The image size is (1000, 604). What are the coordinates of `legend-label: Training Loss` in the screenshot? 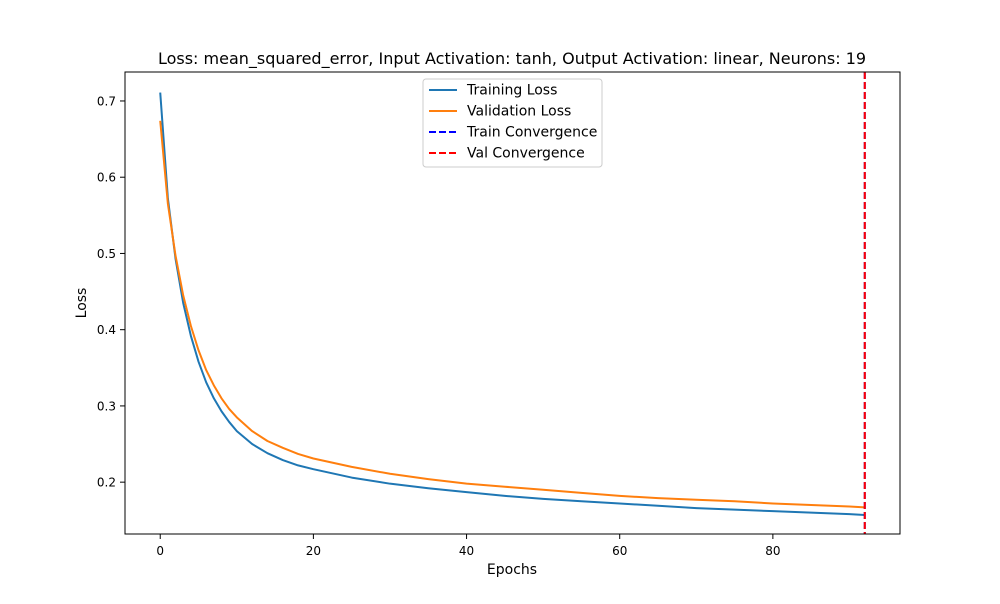 It's located at (511, 91).